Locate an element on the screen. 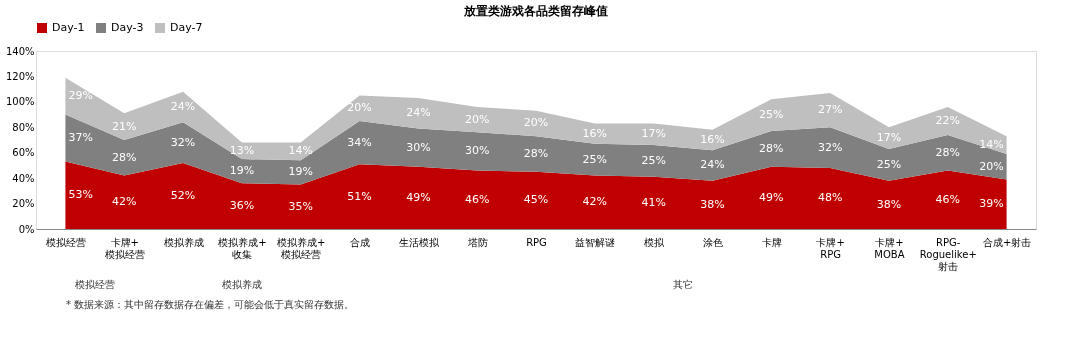 The width and height of the screenshot is (1080, 338). x-tick-label: 合成 is located at coordinates (360, 242).